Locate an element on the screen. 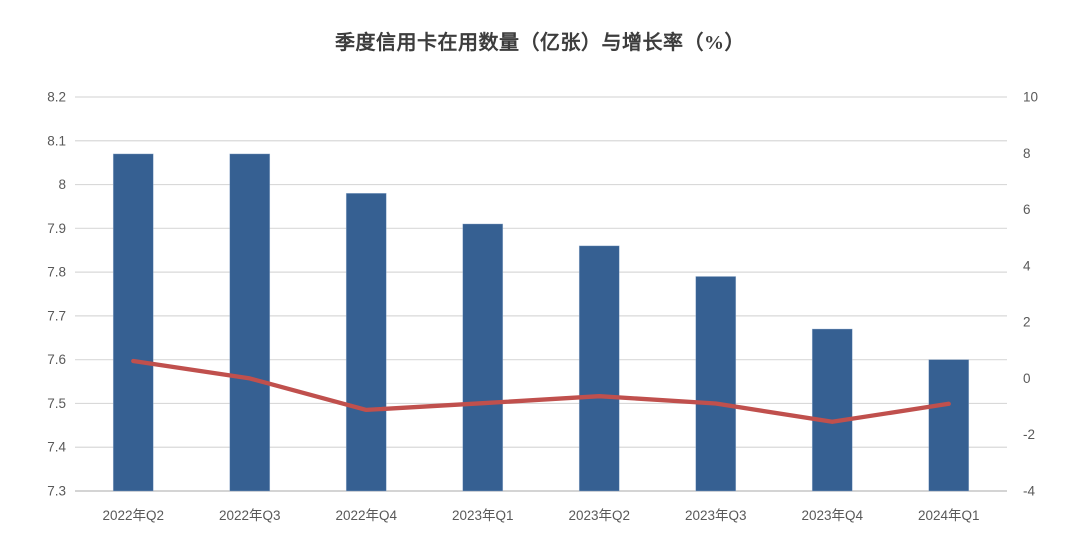  left-axis-tick-label: 7.8 is located at coordinates (56, 272).